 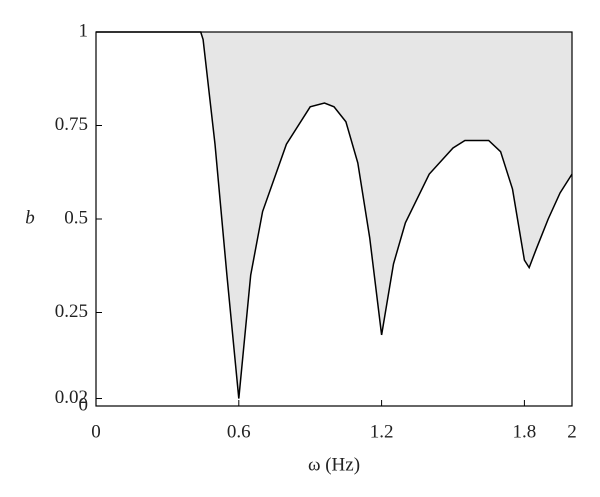 I want to click on x-tick-label: 0, so click(x=96, y=431).